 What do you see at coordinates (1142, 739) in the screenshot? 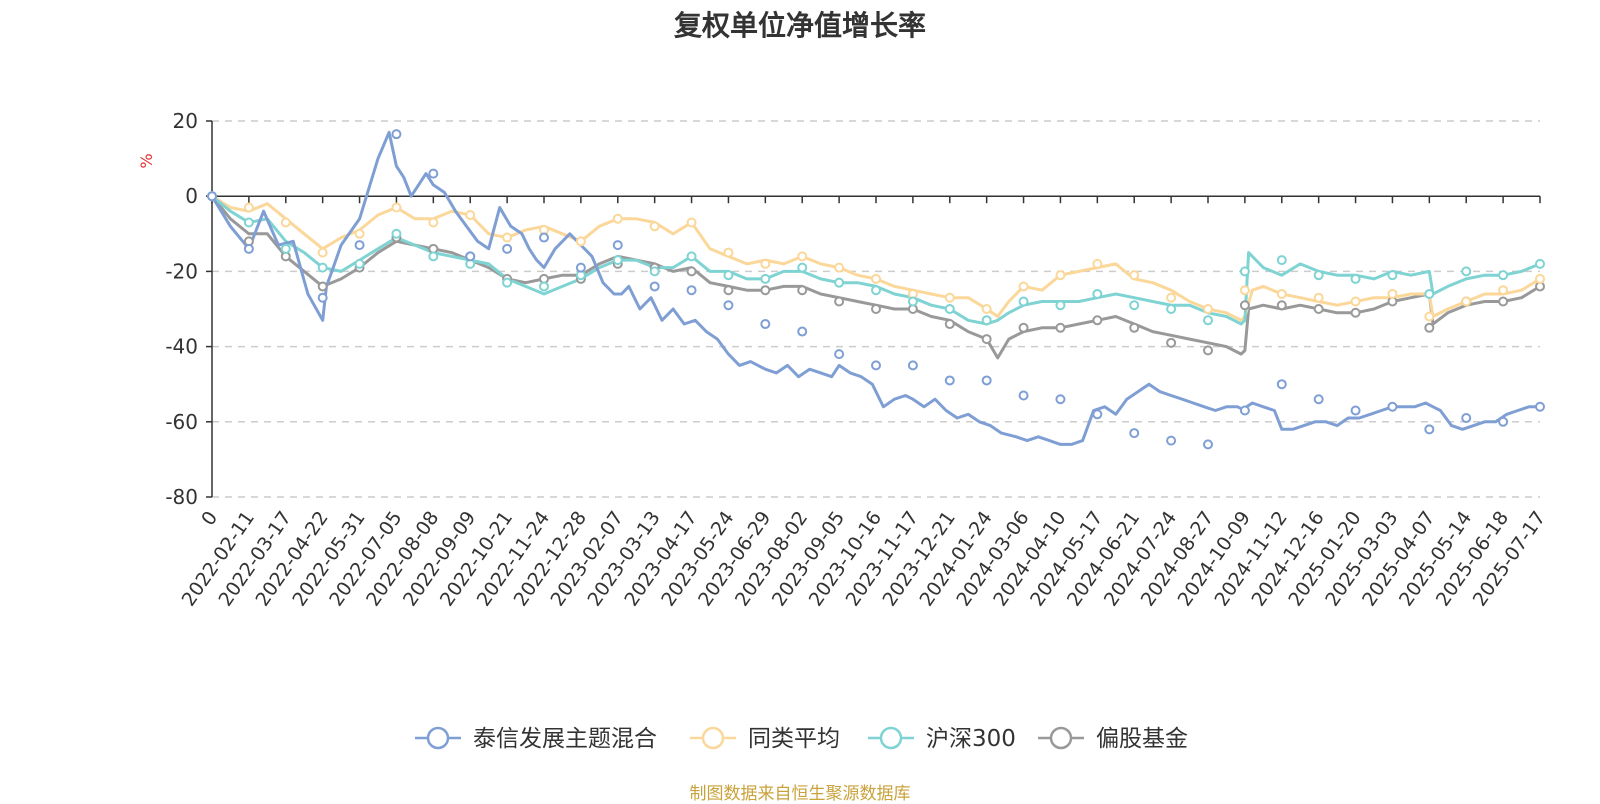
I see `legend-label: 偏股基金` at bounding box center [1142, 739].